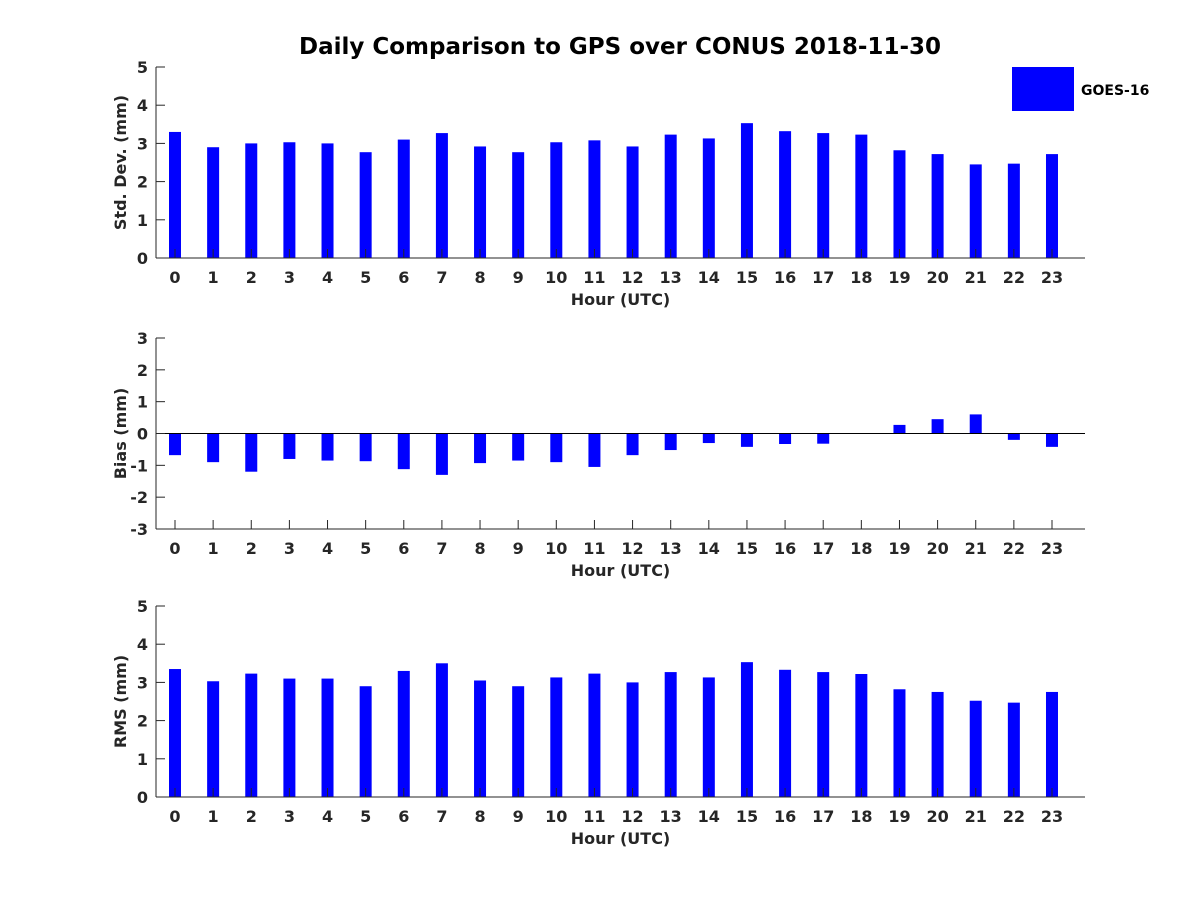 The width and height of the screenshot is (1200, 900). Describe the element at coordinates (1014, 277) in the screenshot. I see `std-dev-xtick-label: 22` at that location.